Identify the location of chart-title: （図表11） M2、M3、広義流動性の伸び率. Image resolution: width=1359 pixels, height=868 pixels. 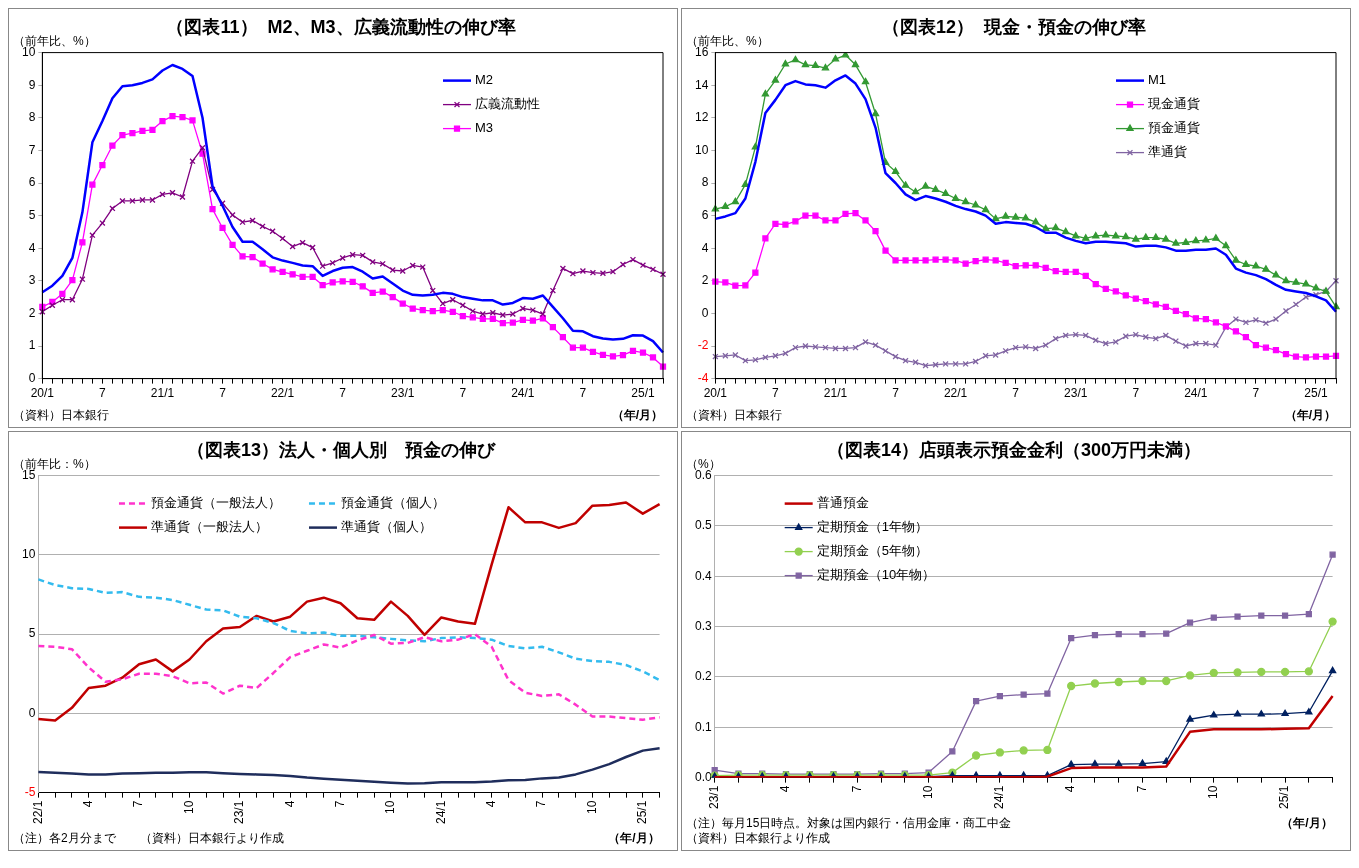
(341, 26).